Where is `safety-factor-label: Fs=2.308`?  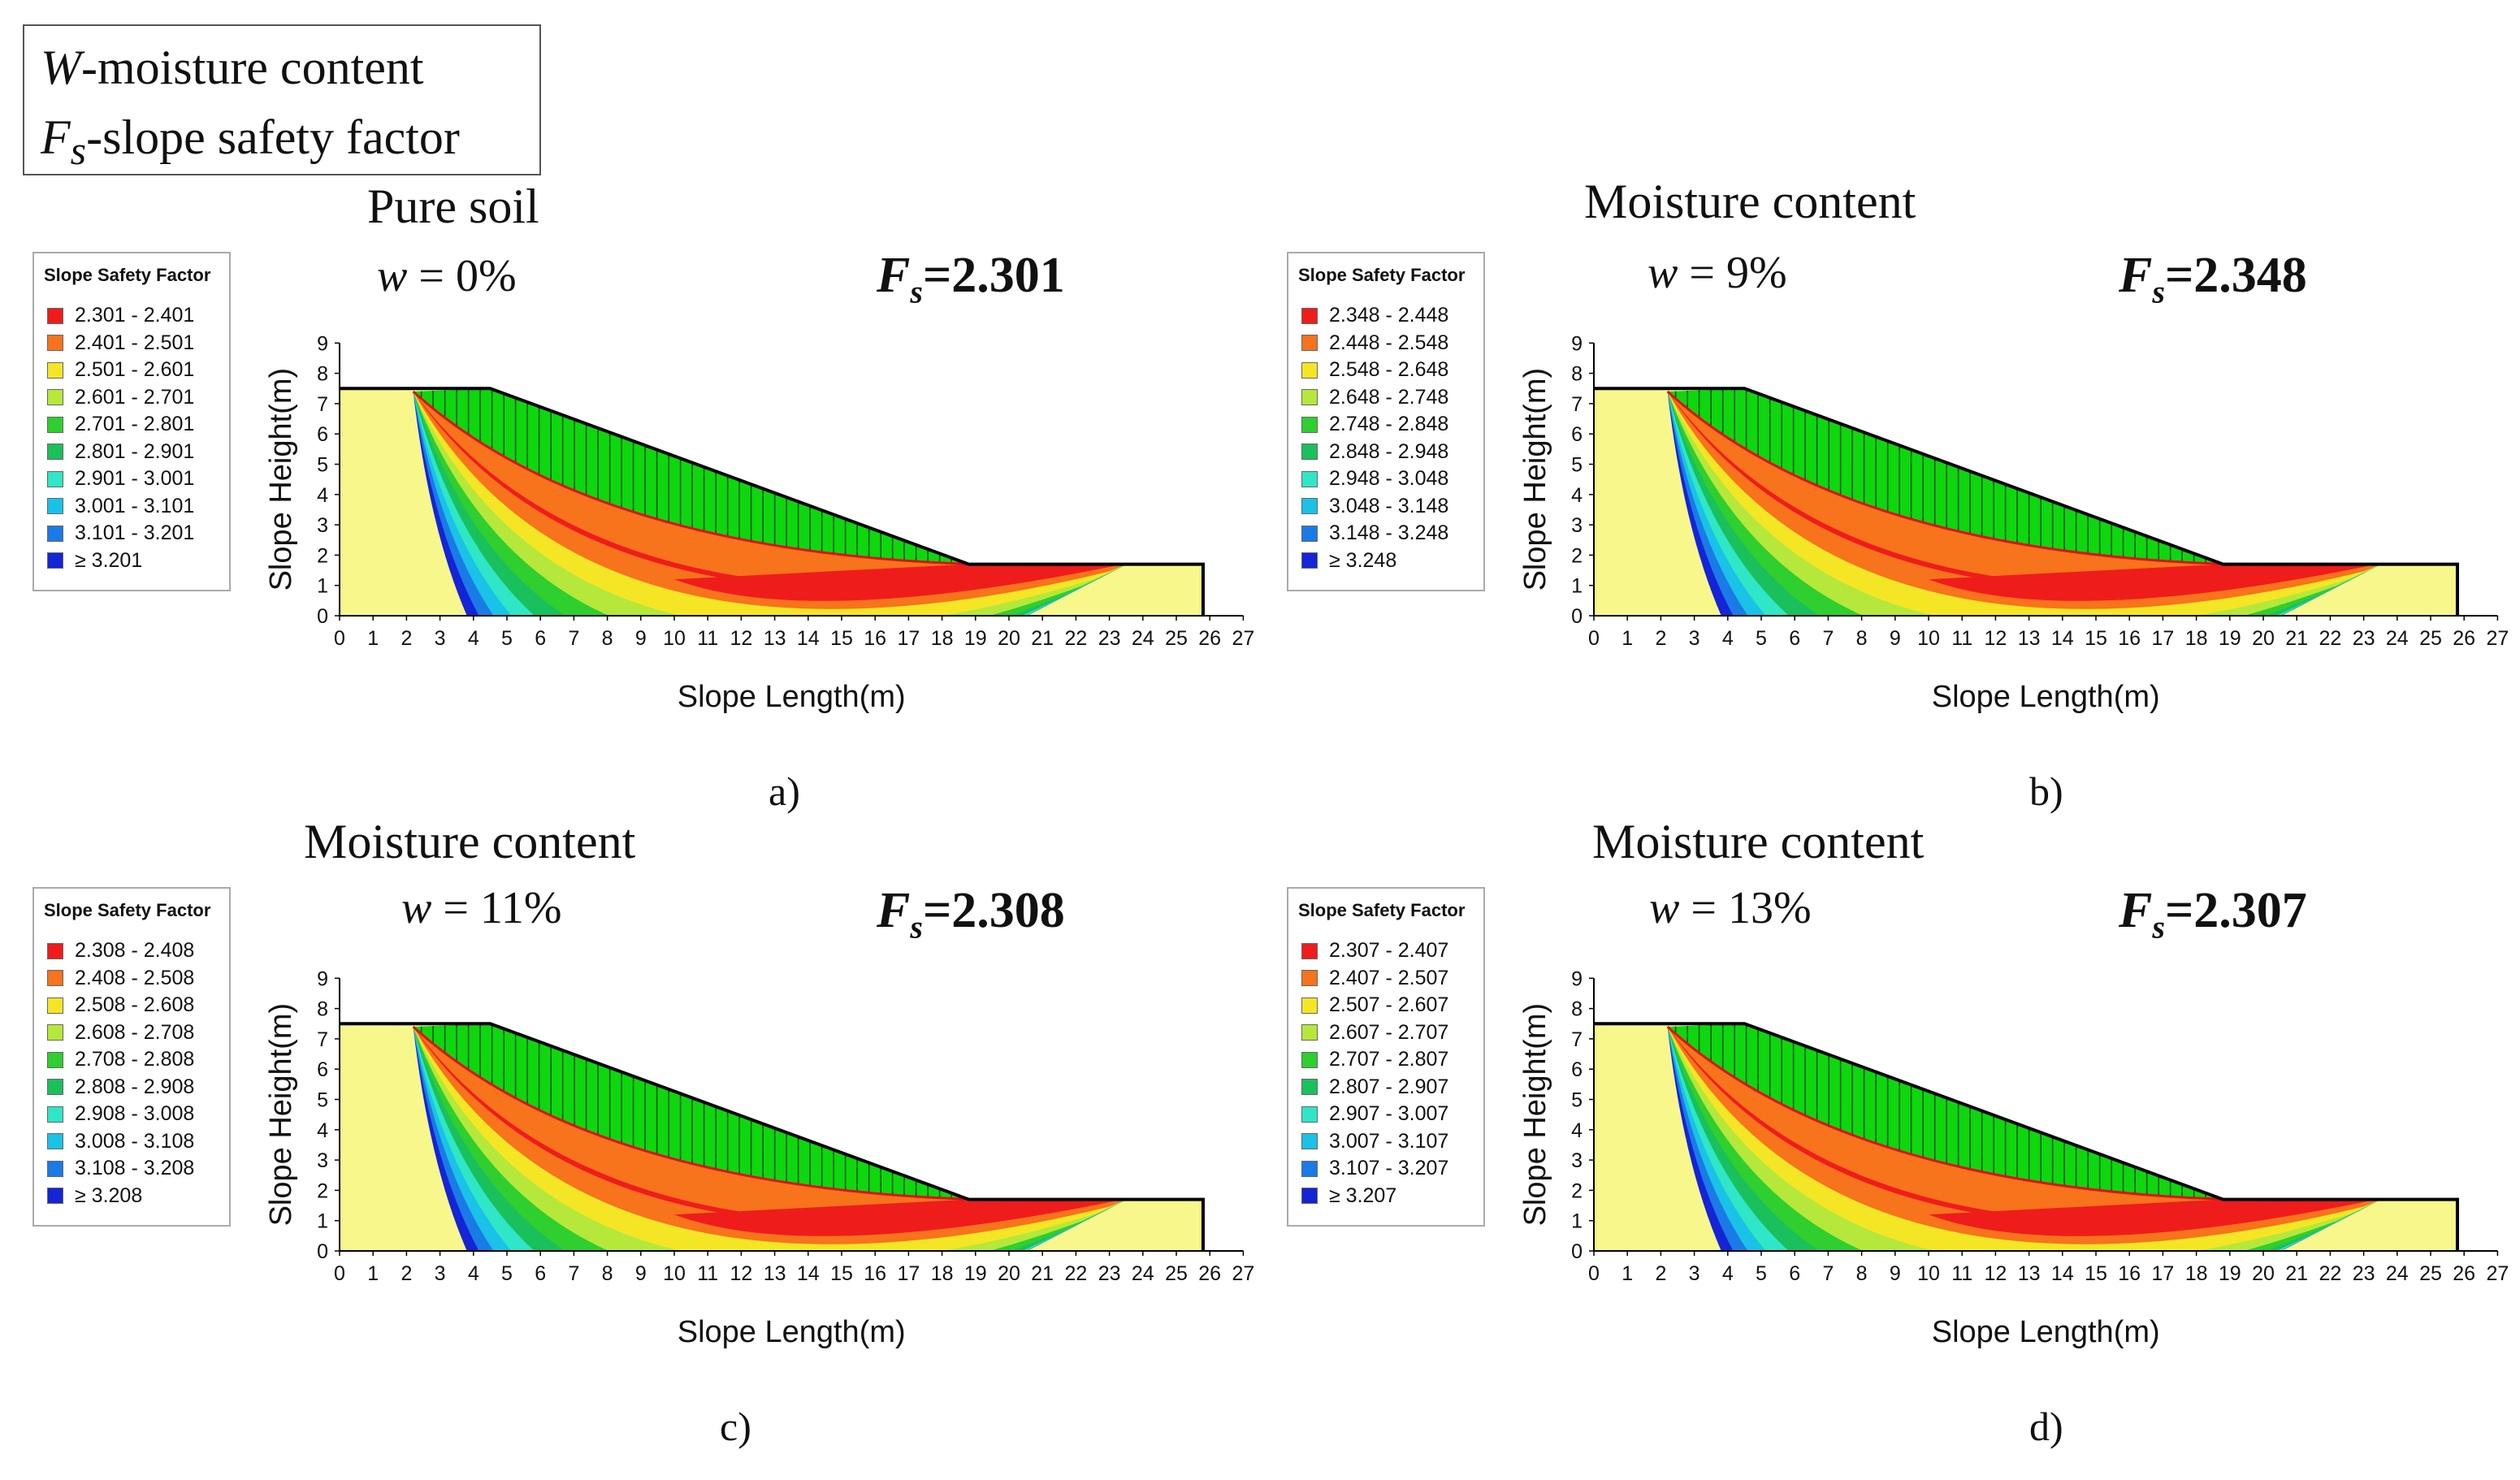
safety-factor-label: Fs=2.308 is located at coordinates (971, 915).